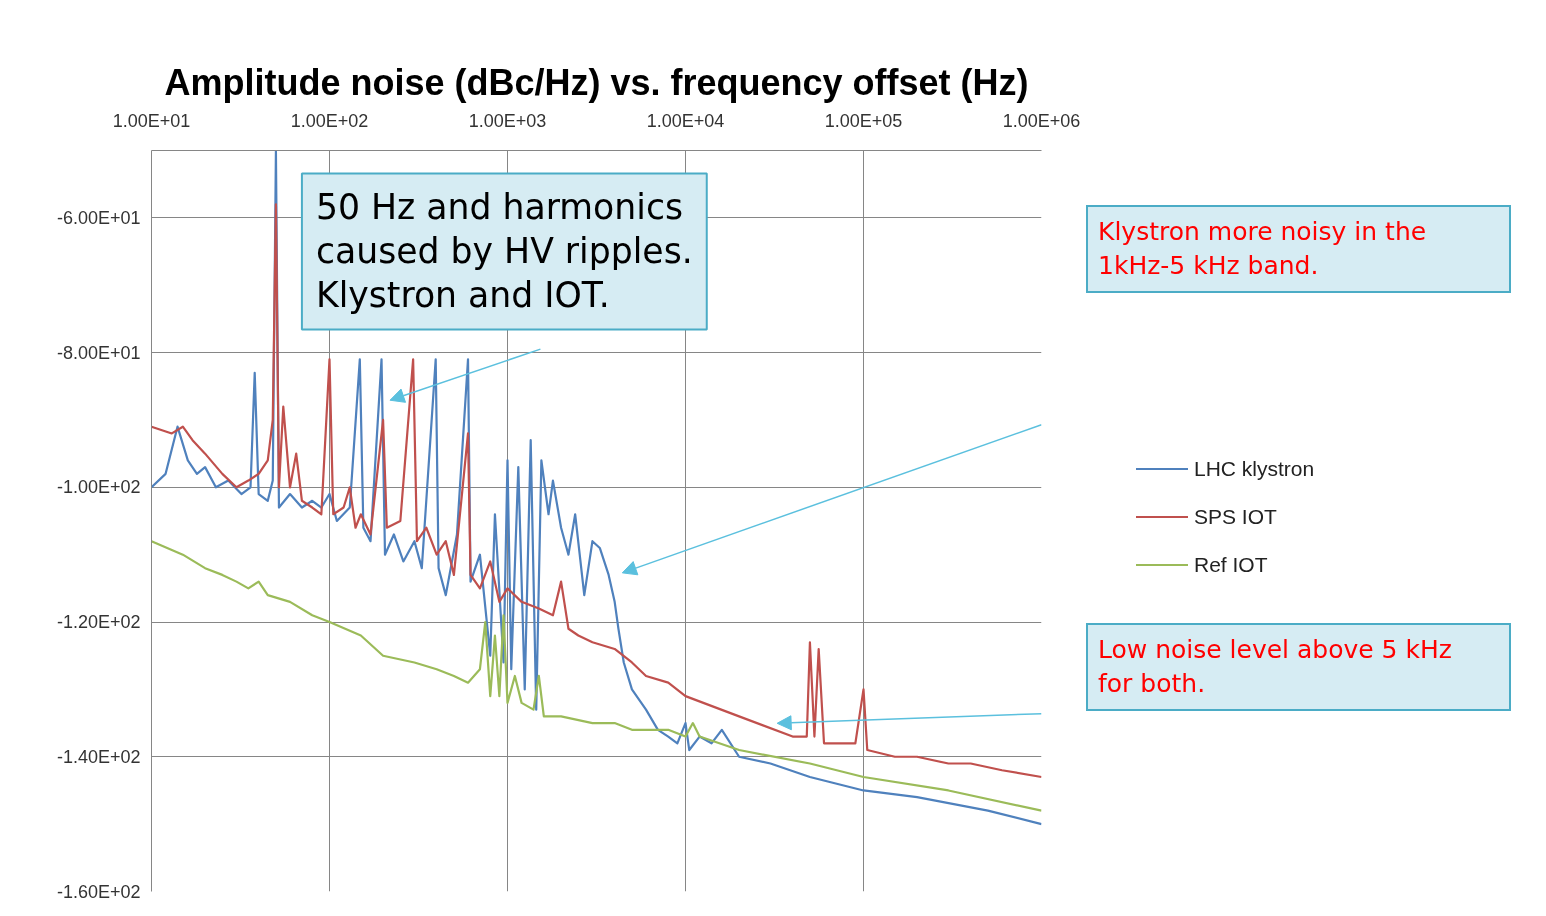 The image size is (1546, 916). I want to click on y-tick-label: -1.40E+02, so click(98, 756).